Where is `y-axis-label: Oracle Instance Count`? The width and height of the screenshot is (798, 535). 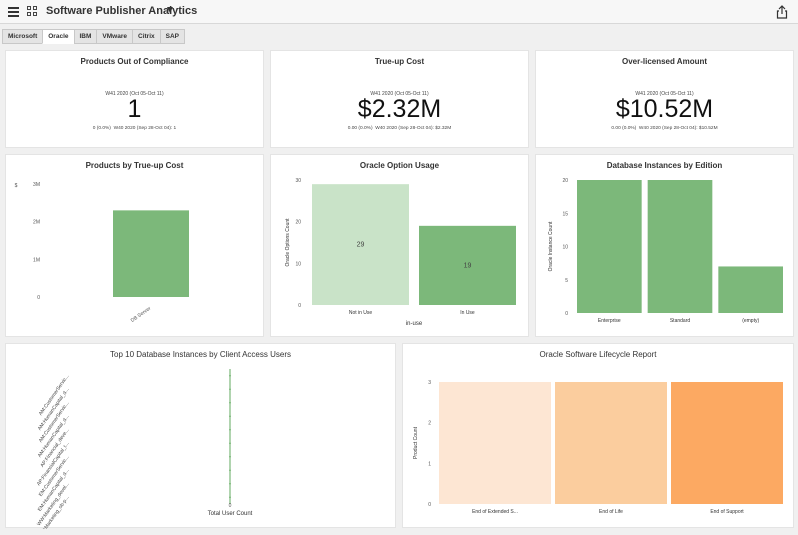
y-axis-label: Oracle Instance Count is located at coordinates (551, 246).